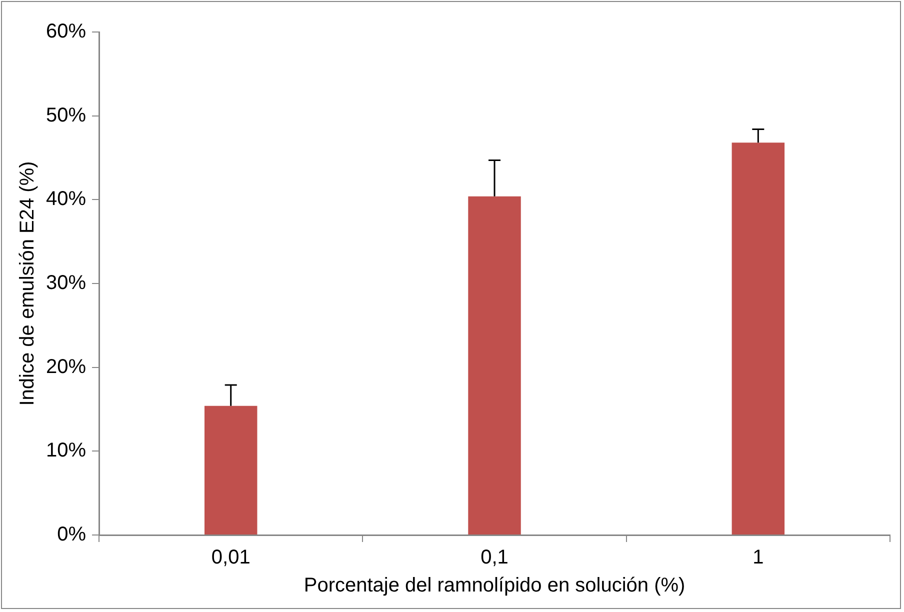 Image resolution: width=904 pixels, height=612 pixels. I want to click on y-tick-label: 50%, so click(66, 115).